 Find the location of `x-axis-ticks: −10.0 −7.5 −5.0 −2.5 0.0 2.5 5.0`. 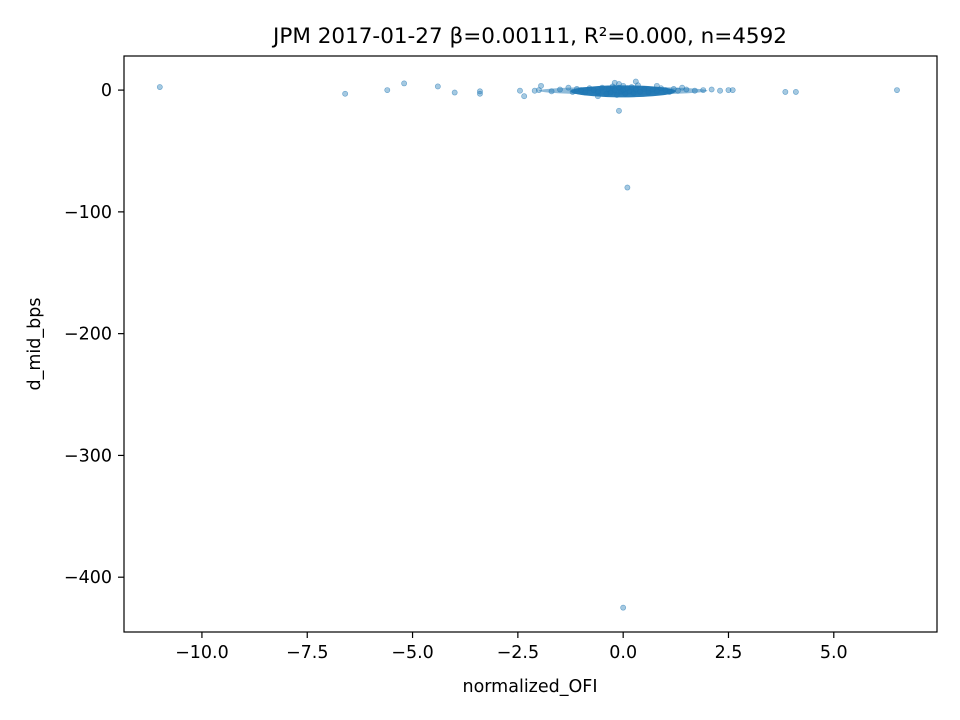

x-axis-ticks: −10.0 −7.5 −5.0 −2.5 0.0 2.5 5.0 is located at coordinates (511, 647).